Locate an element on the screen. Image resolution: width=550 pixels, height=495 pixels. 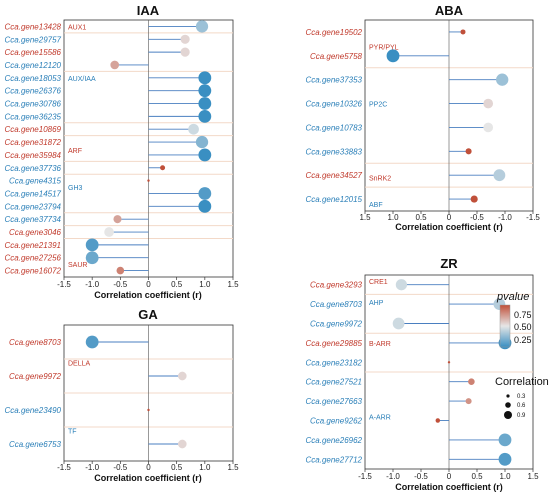
family-label: PP2C is located at coordinates (378, 105).